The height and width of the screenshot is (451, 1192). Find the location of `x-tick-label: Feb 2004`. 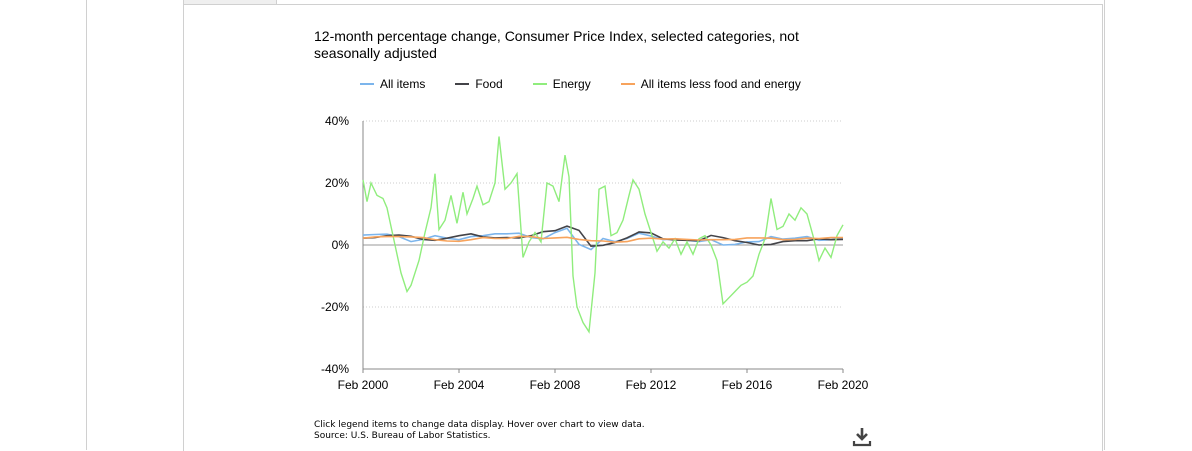

x-tick-label: Feb 2004 is located at coordinates (459, 385).